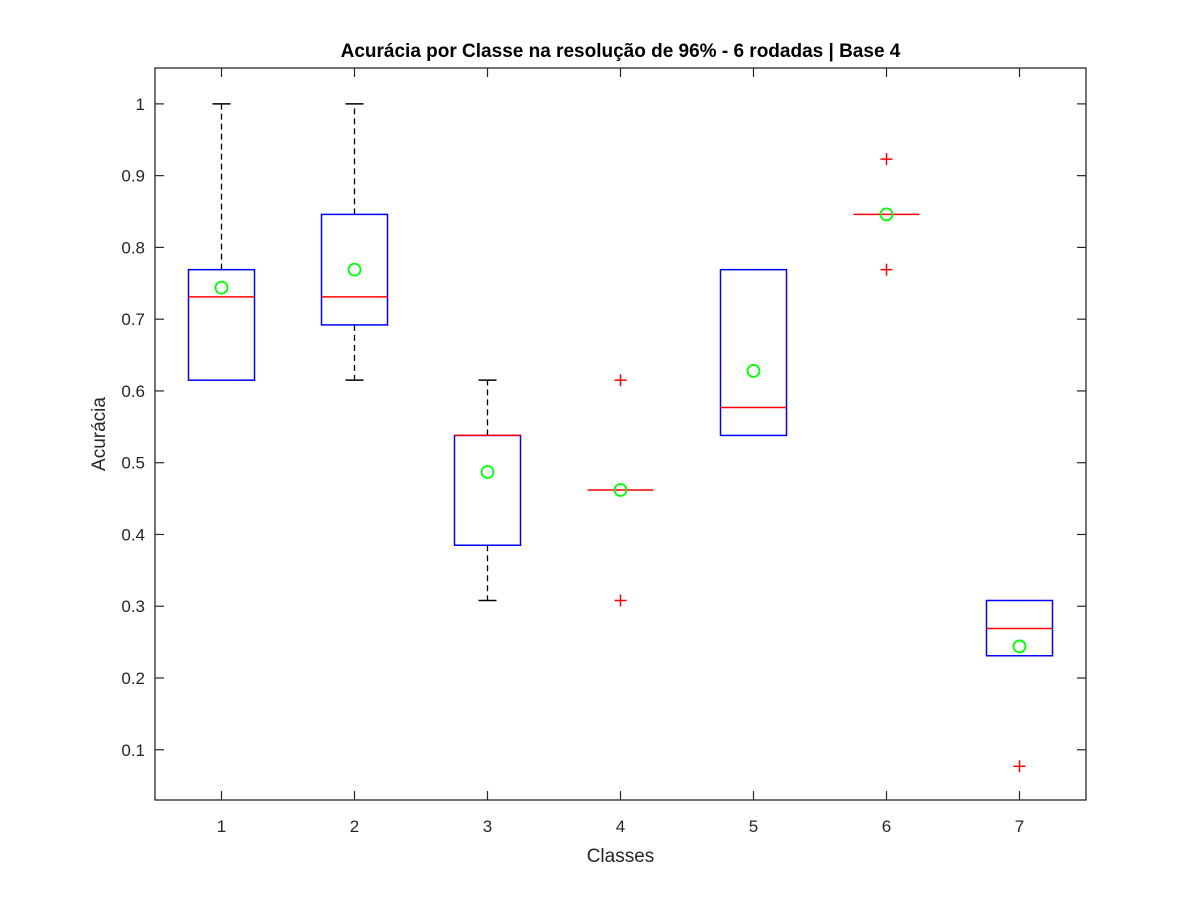 The image size is (1200, 900). What do you see at coordinates (621, 856) in the screenshot?
I see `x-axis-label: Classes` at bounding box center [621, 856].